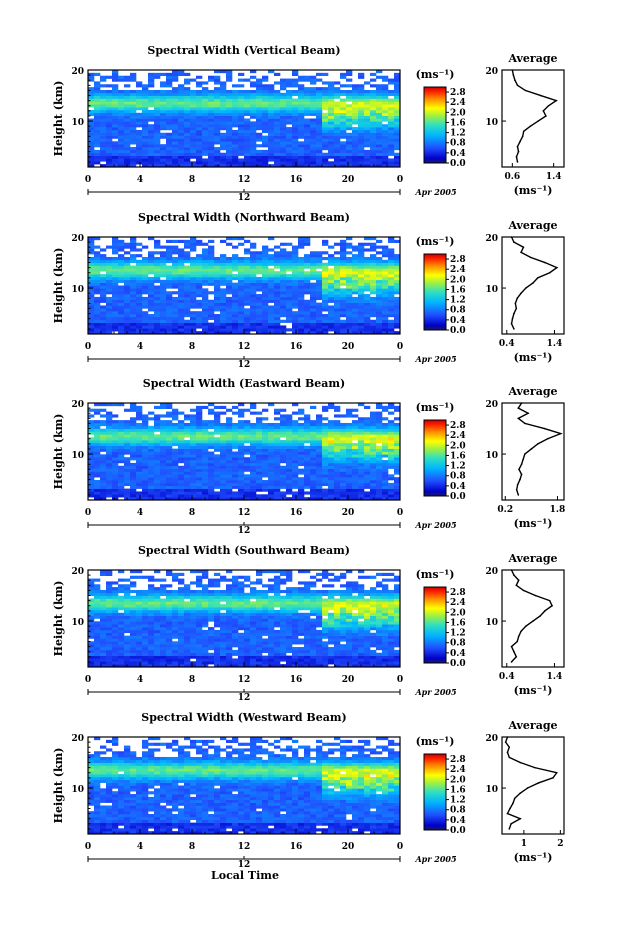 This screenshot has width=622, height=929. What do you see at coordinates (140, 513) in the screenshot?
I see `x-tick-label: 4` at bounding box center [140, 513].